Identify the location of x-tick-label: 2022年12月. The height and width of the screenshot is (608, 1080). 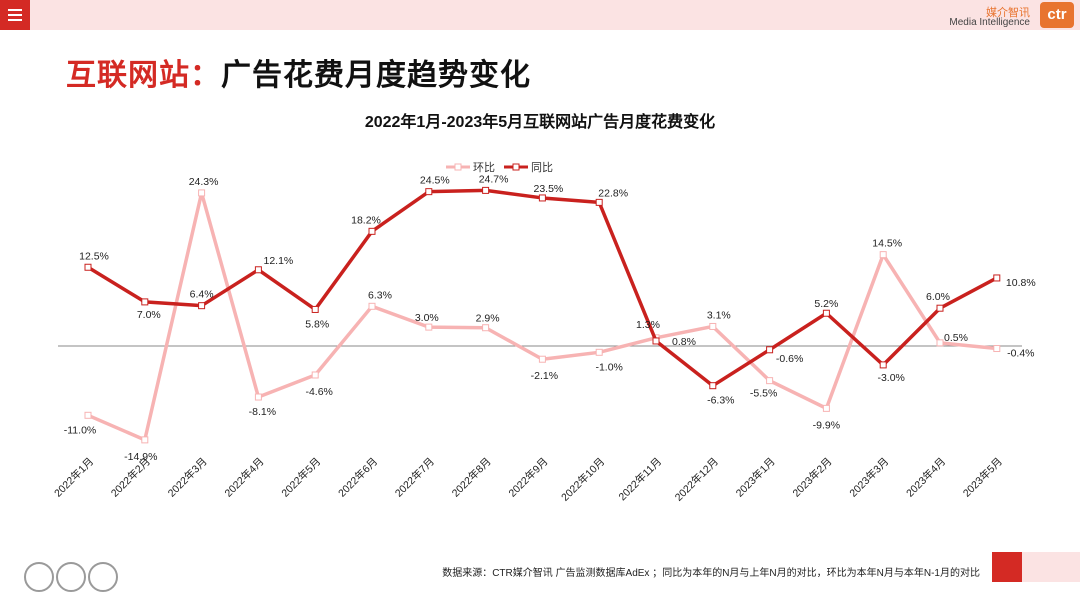
(696, 479).